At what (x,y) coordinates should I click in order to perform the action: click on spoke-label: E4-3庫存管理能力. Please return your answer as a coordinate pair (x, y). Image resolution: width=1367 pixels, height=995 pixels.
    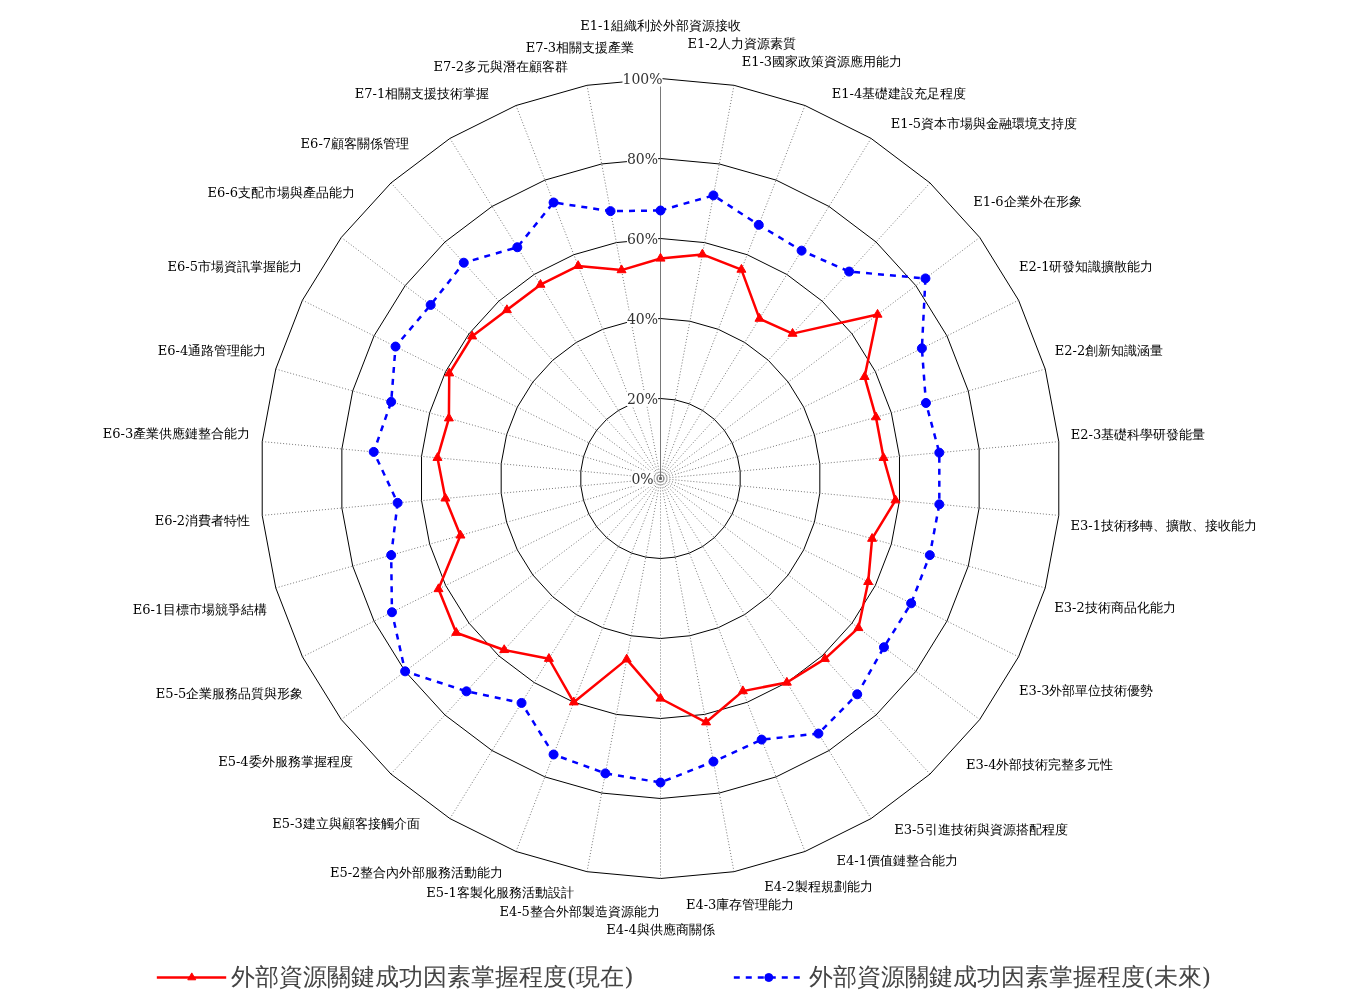
    Looking at the image, I should click on (740, 905).